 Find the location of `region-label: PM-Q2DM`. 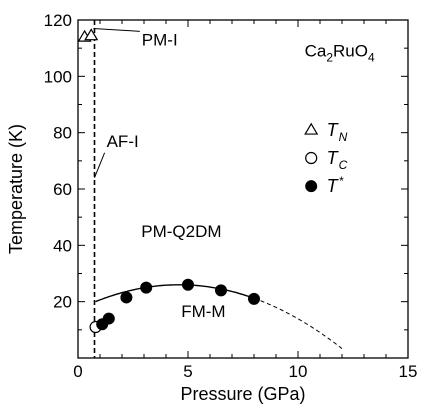

region-label: PM-Q2DM is located at coordinates (181, 231).